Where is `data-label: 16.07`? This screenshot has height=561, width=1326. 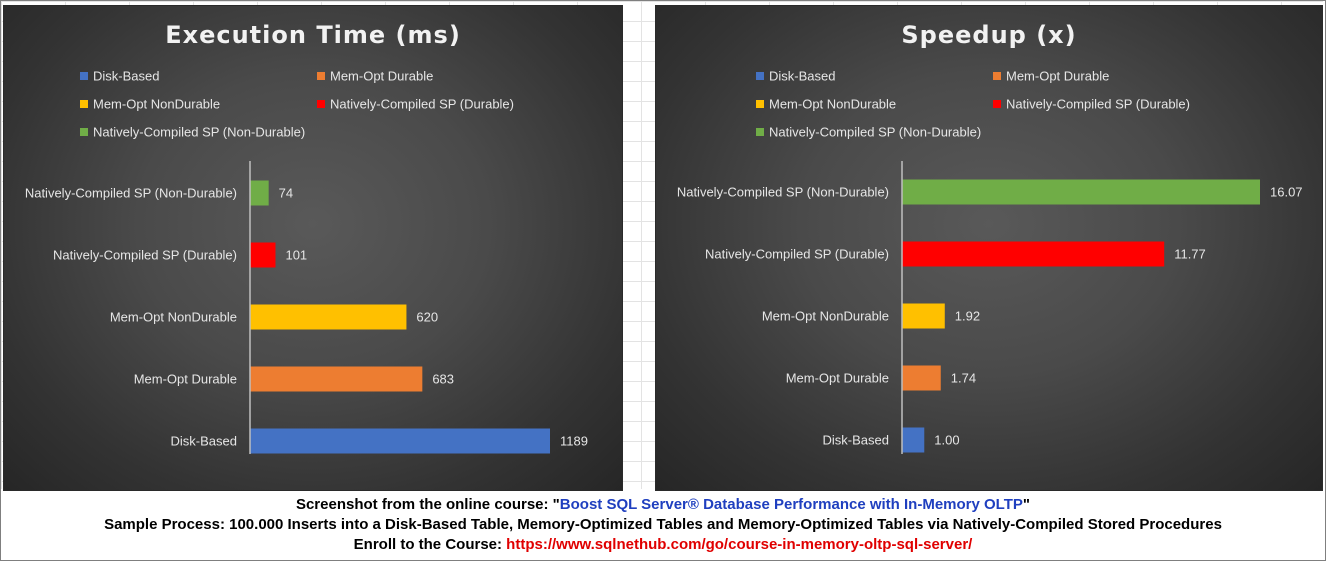 data-label: 16.07 is located at coordinates (1286, 192).